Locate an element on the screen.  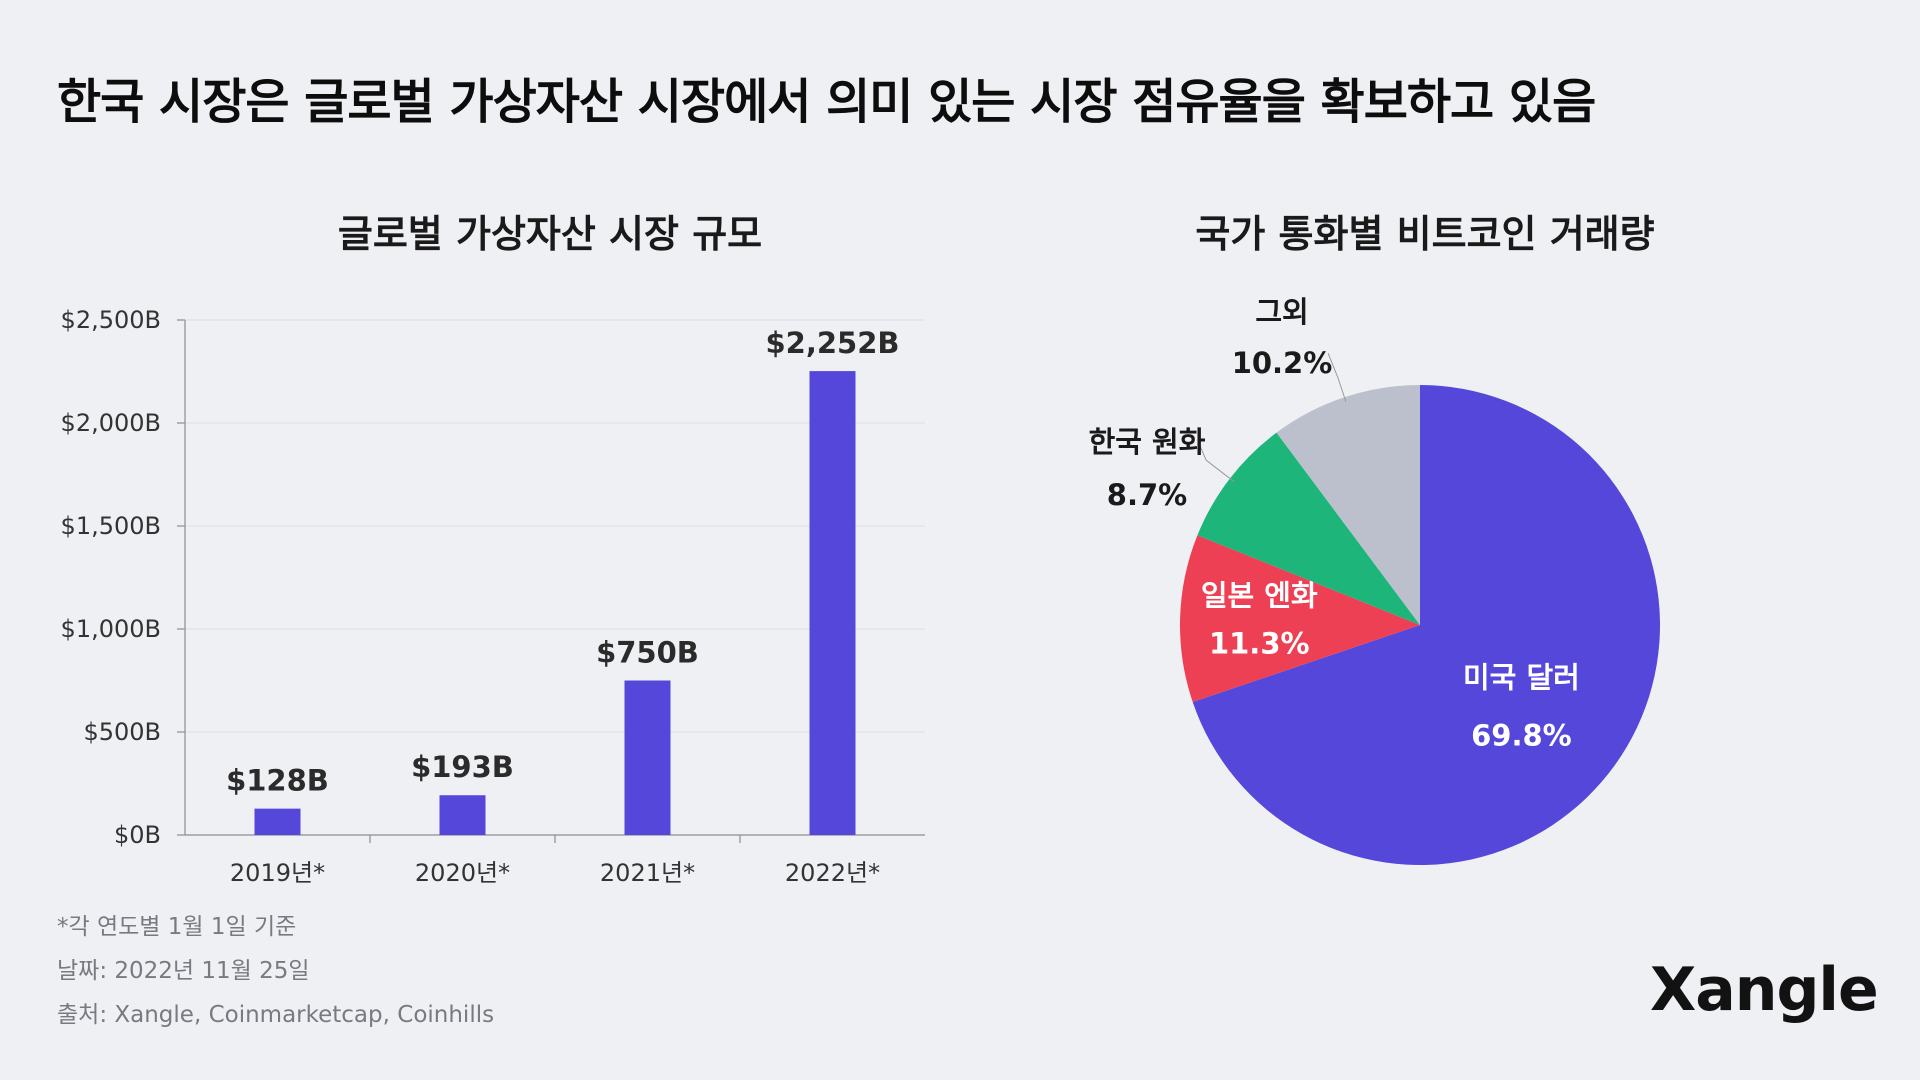
bar-chart-title: 글로벌 가상자산 시장 규모 is located at coordinates (550, 234).